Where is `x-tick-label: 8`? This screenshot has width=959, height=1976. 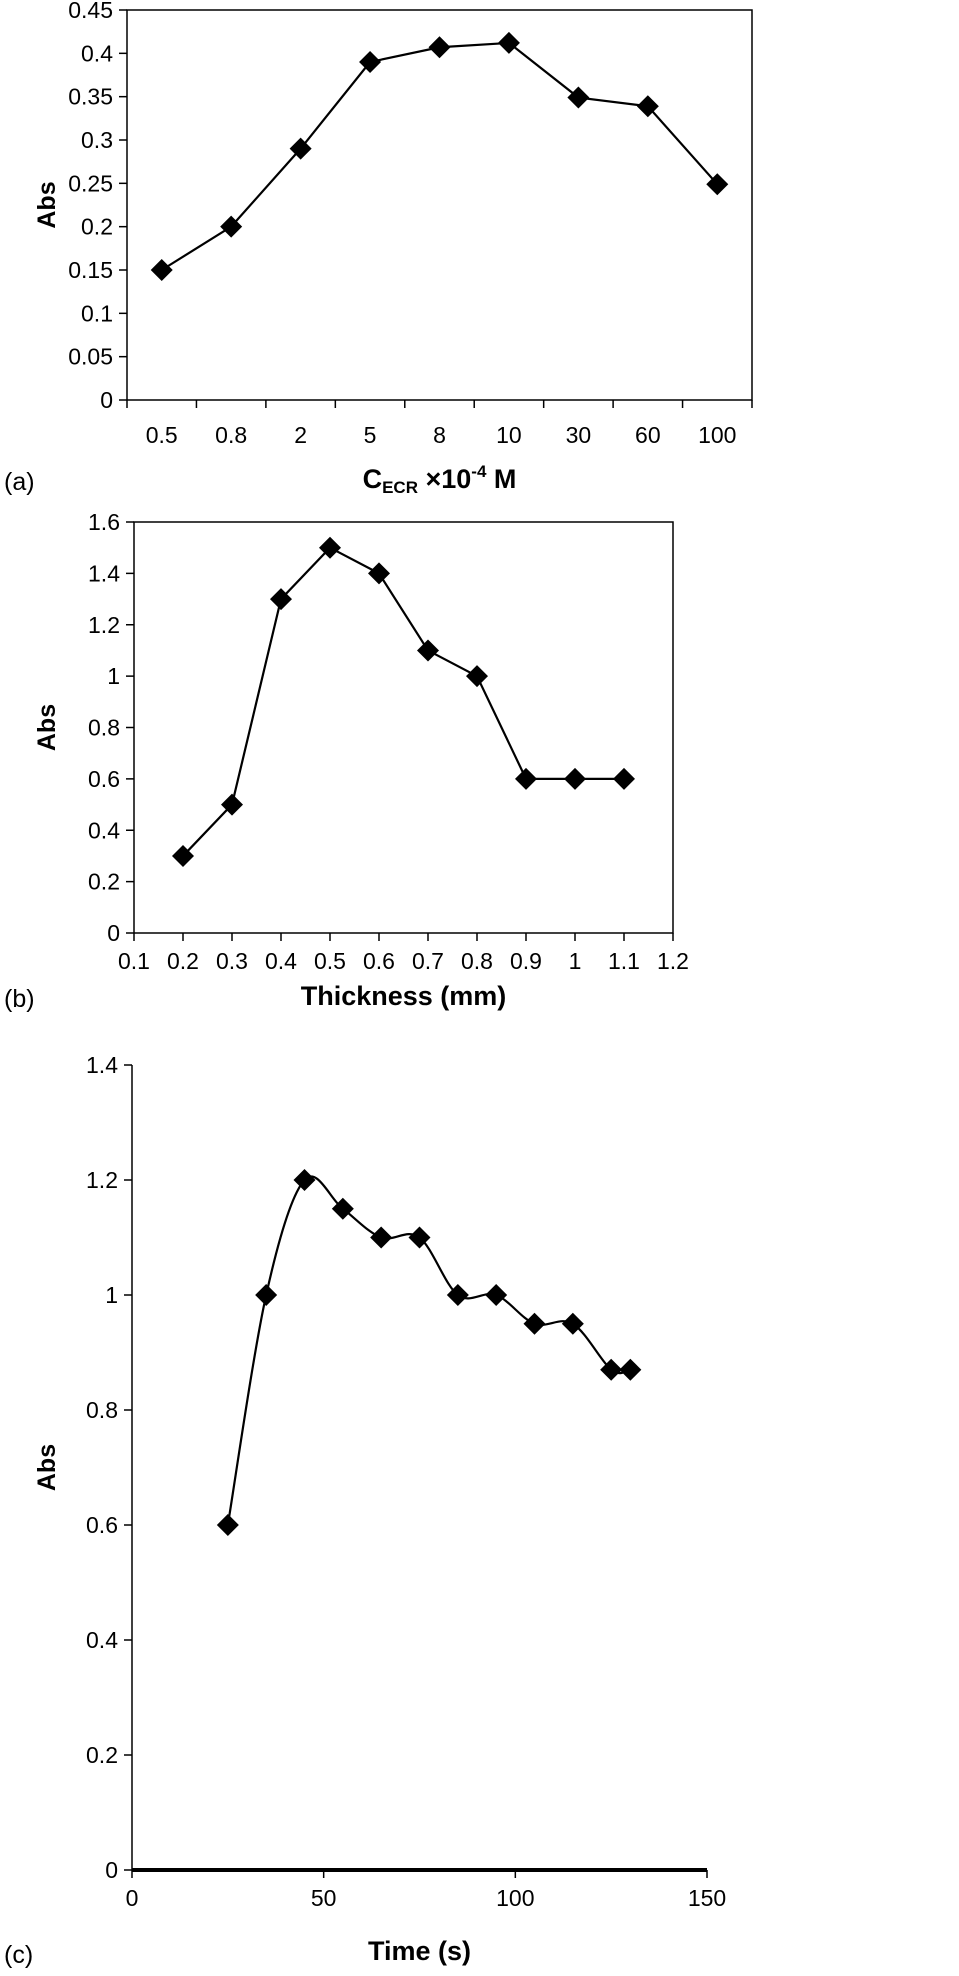
x-tick-label: 8 is located at coordinates (439, 435).